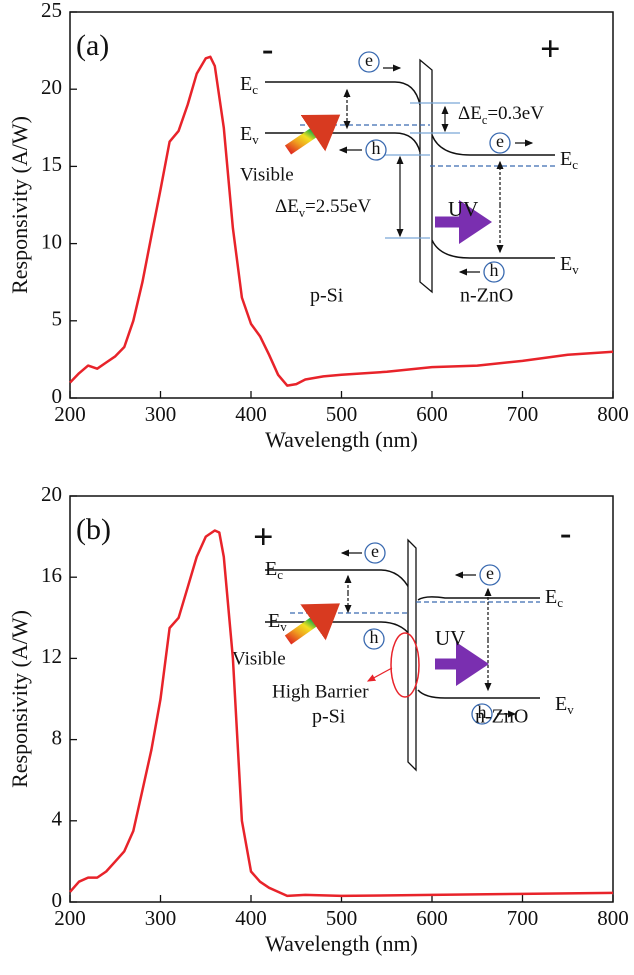 This screenshot has height=975, width=634. I want to click on y-tick-label: 5, so click(57, 319).